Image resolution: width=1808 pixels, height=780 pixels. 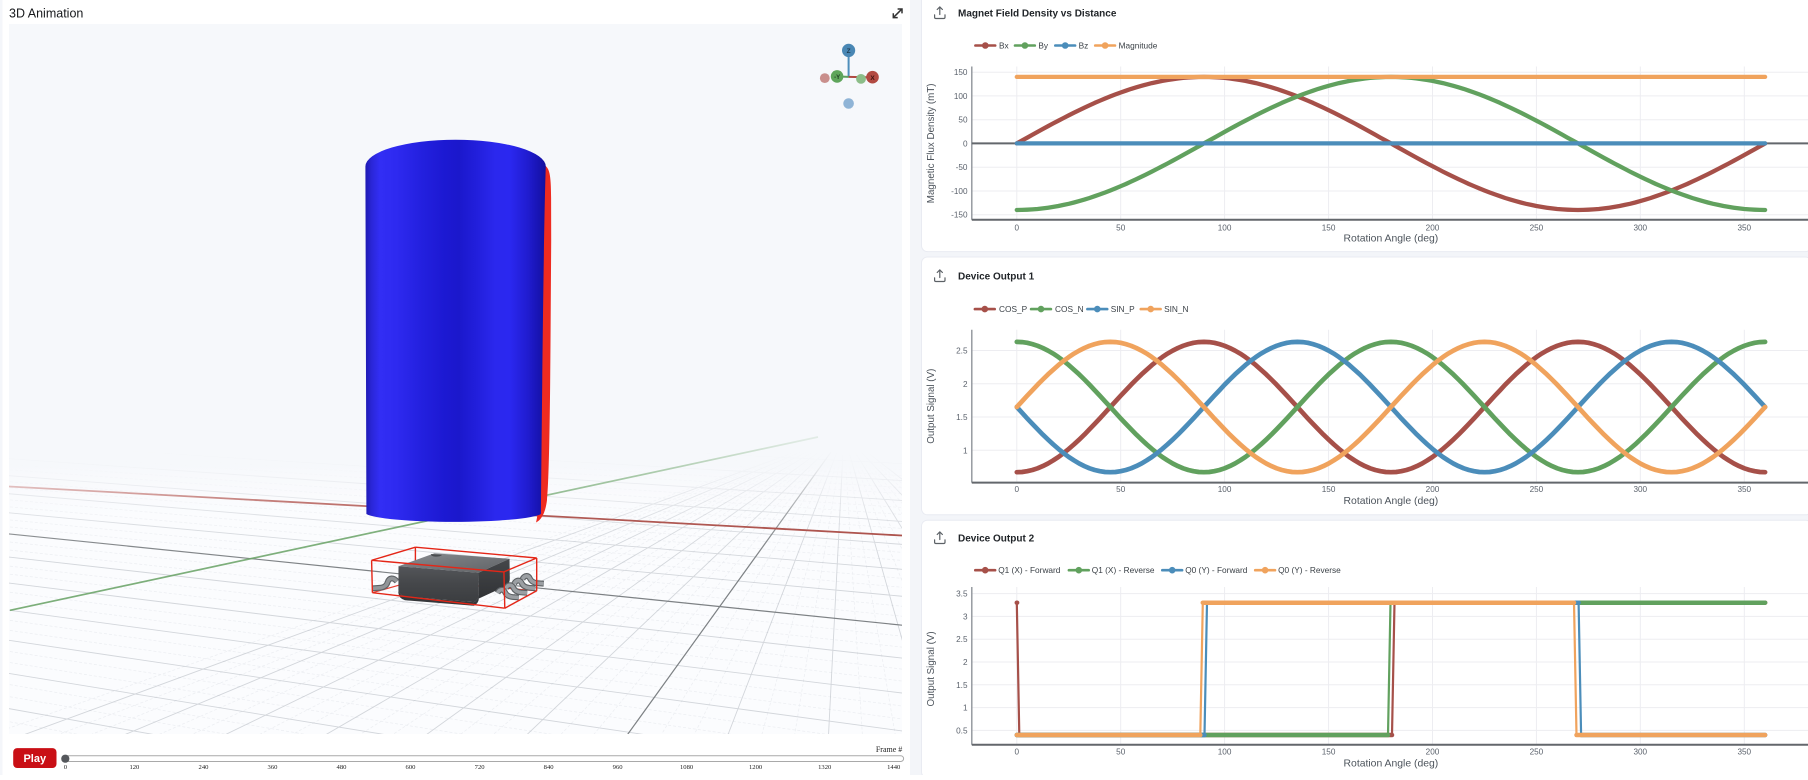 What do you see at coordinates (411, 767) in the screenshot?
I see `svg-text: 600` at bounding box center [411, 767].